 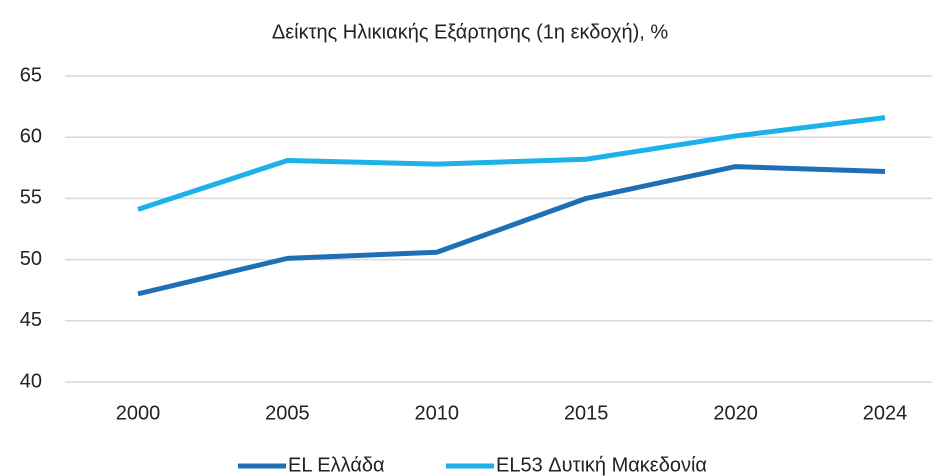 I want to click on legend-label: EL Ελλάδα, so click(x=336, y=465).